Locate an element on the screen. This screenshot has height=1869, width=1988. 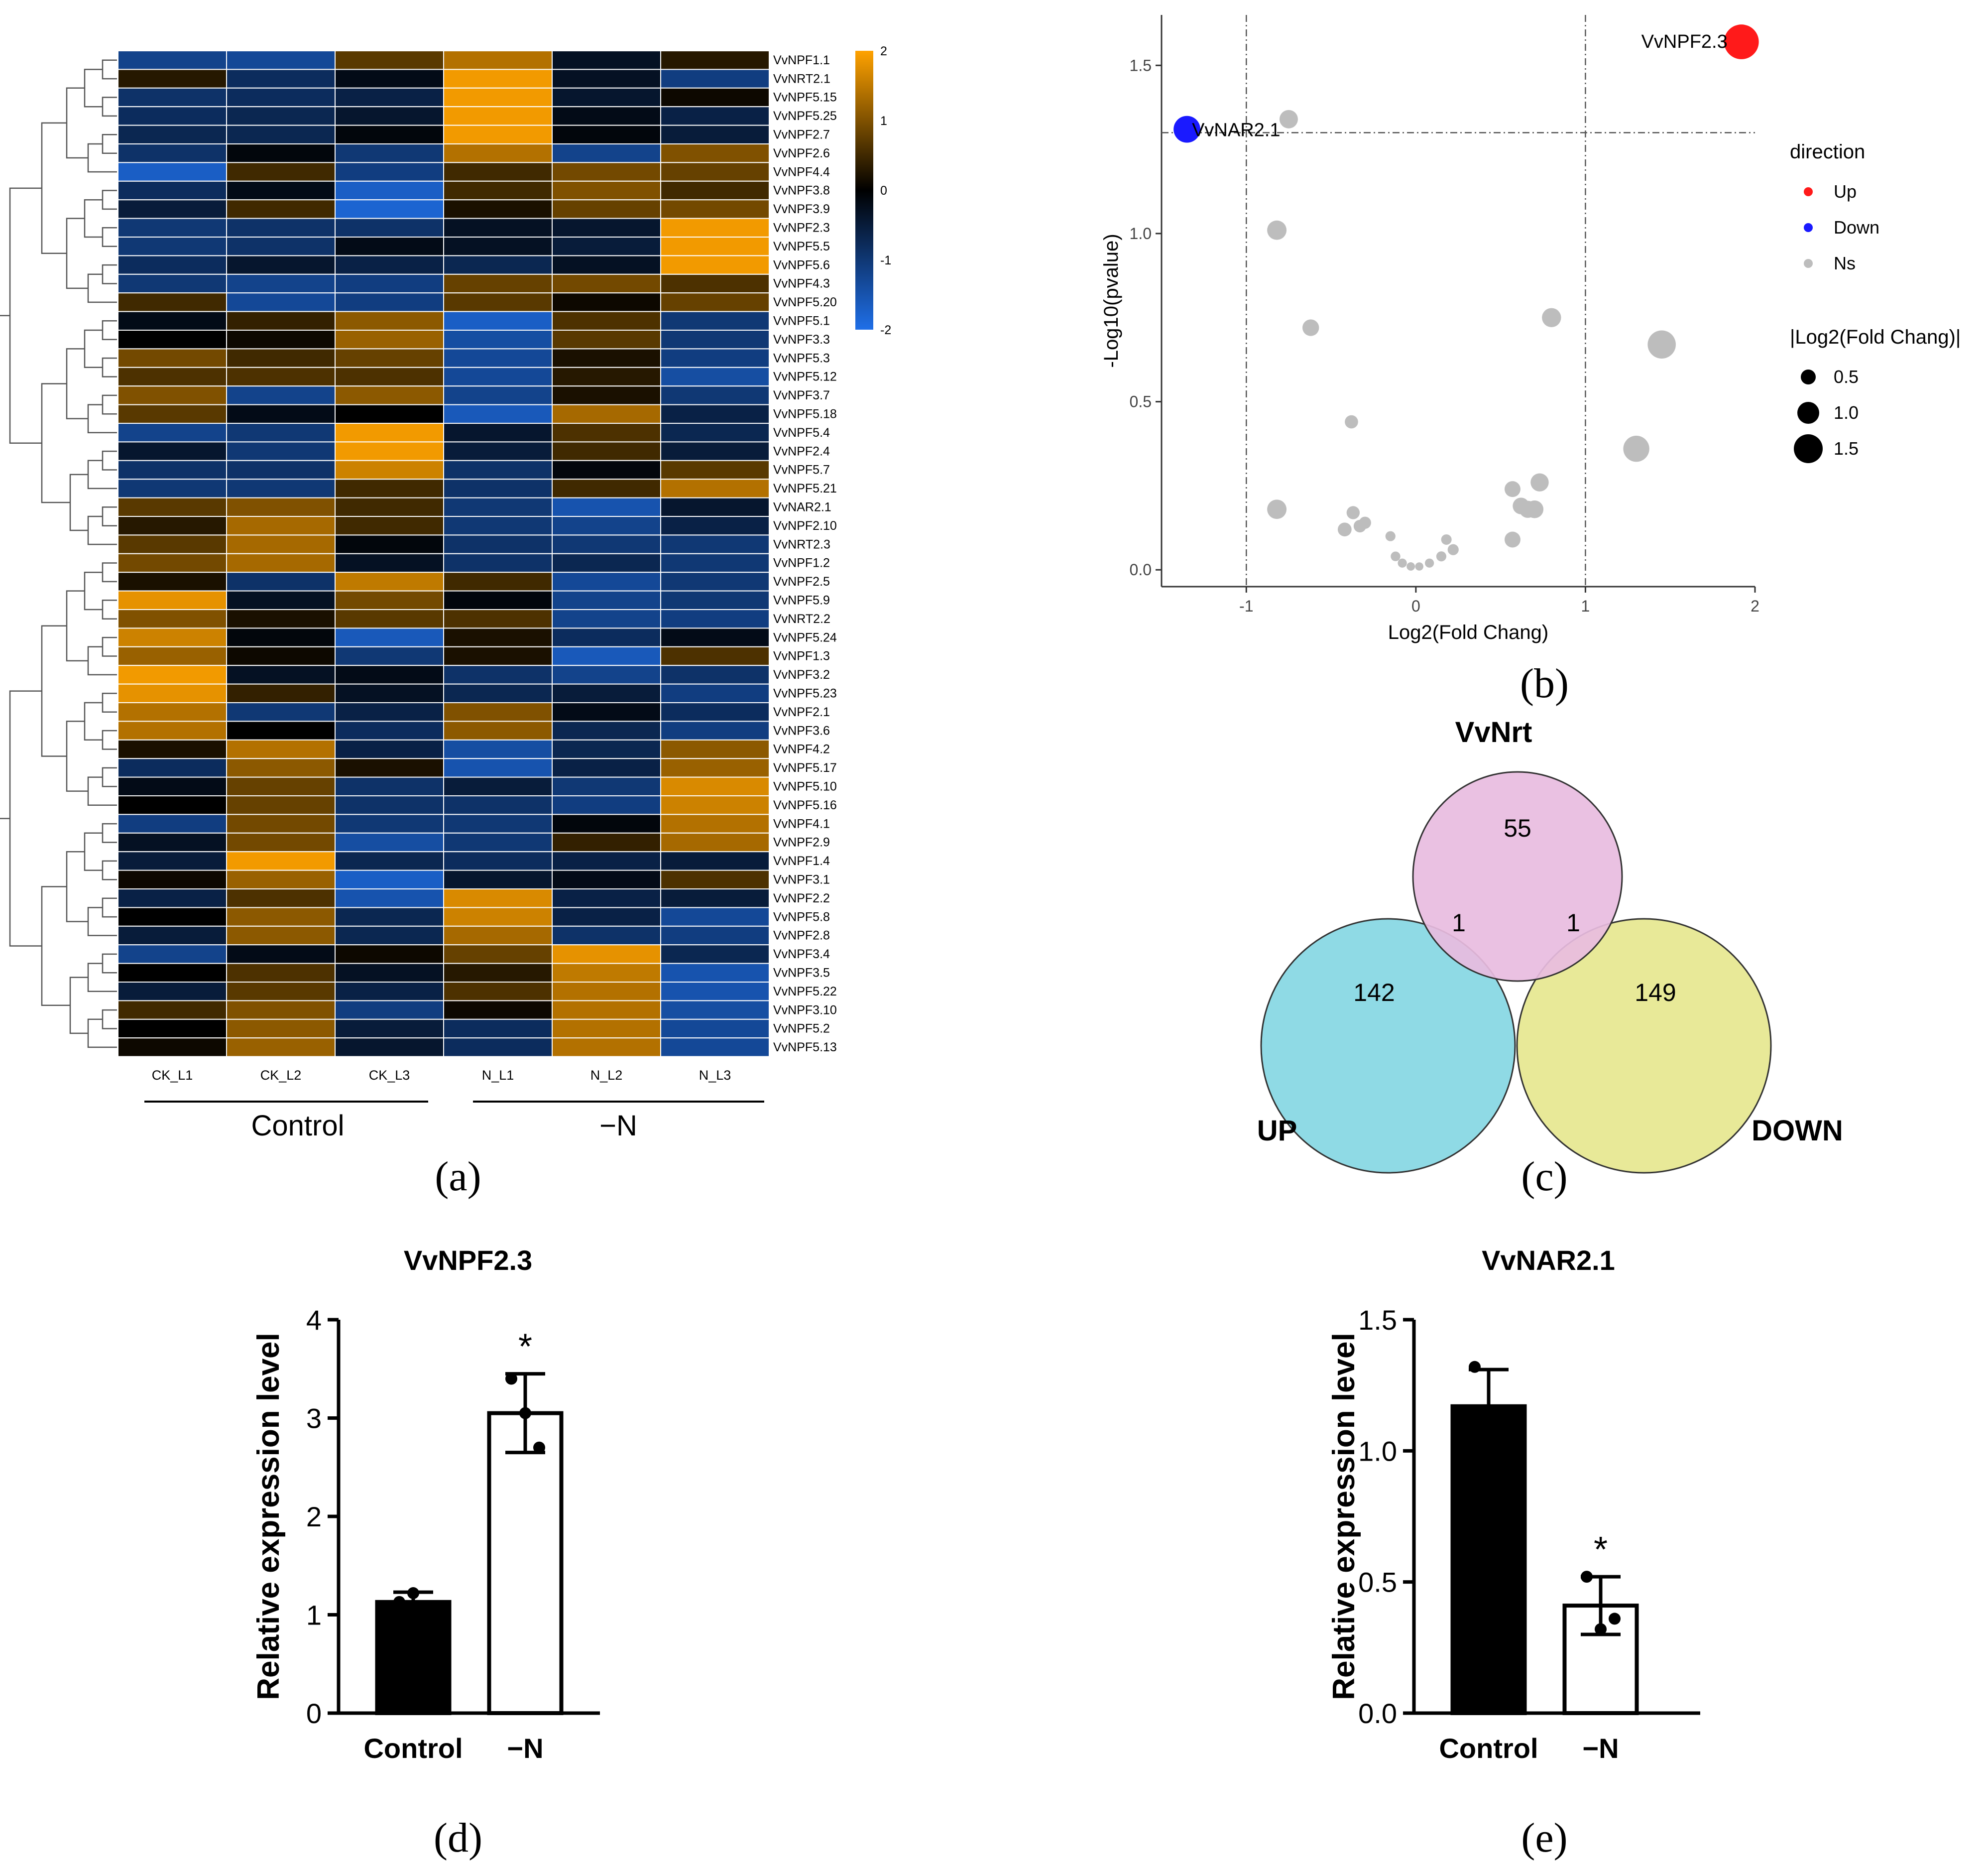
heatmap-row-label: VvNPF5.18 is located at coordinates (805, 414).